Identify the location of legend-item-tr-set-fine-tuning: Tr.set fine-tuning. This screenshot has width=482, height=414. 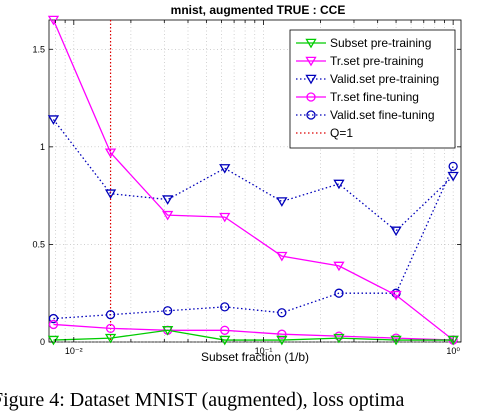
(357, 97).